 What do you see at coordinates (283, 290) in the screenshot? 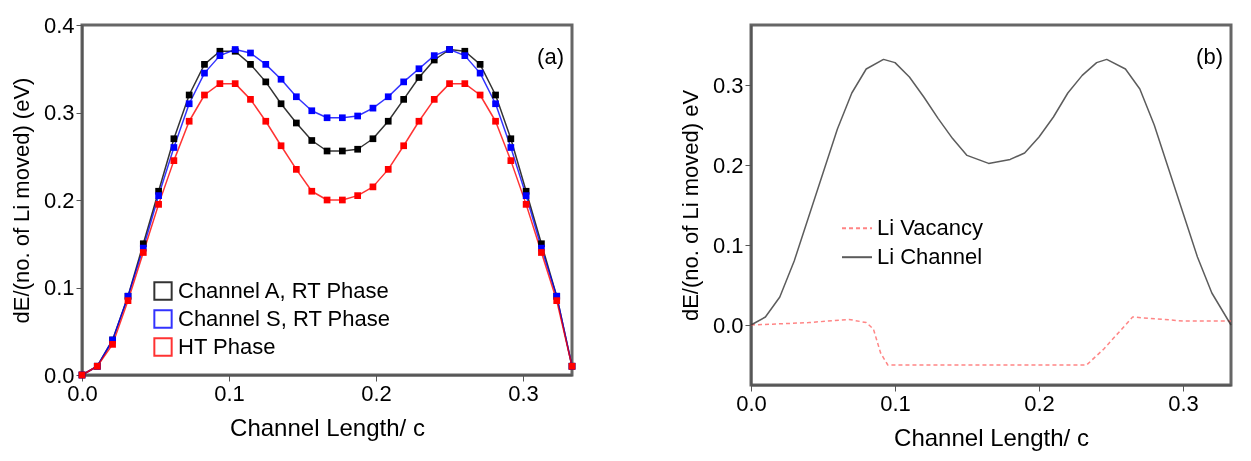
I see `legend-label: Channel A, RT Phase` at bounding box center [283, 290].